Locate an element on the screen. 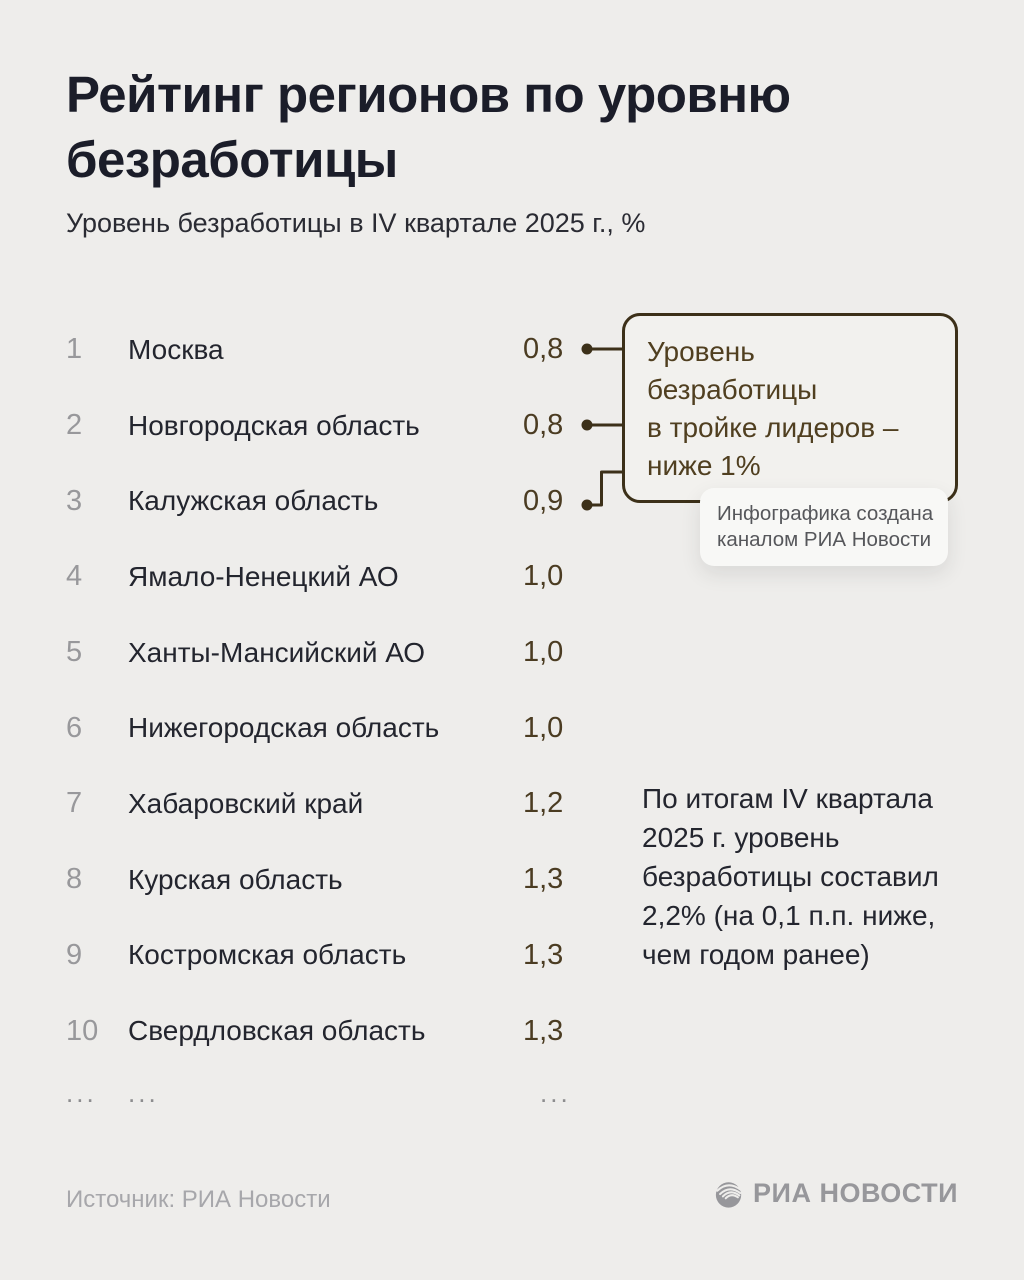  rank-cell: 4 is located at coordinates (74, 576).